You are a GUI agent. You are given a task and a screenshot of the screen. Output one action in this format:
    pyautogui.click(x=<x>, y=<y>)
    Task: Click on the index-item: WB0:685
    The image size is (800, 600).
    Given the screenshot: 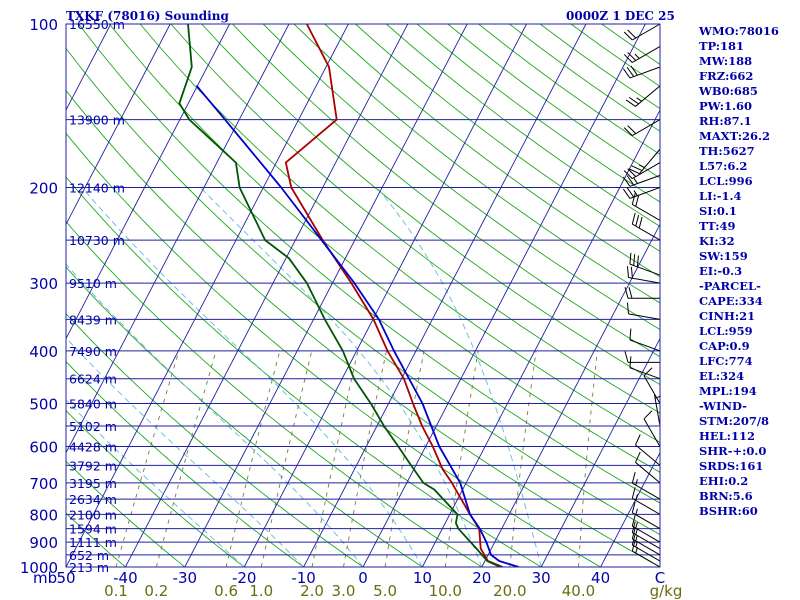 What is the action you would take?
    pyautogui.click(x=728, y=91)
    